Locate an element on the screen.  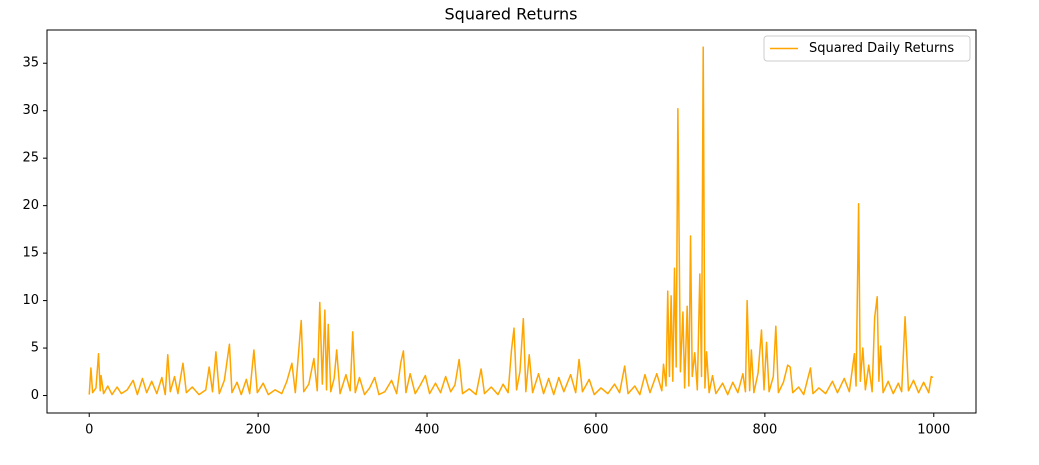
y-tick-label: 5 is located at coordinates (35, 348).